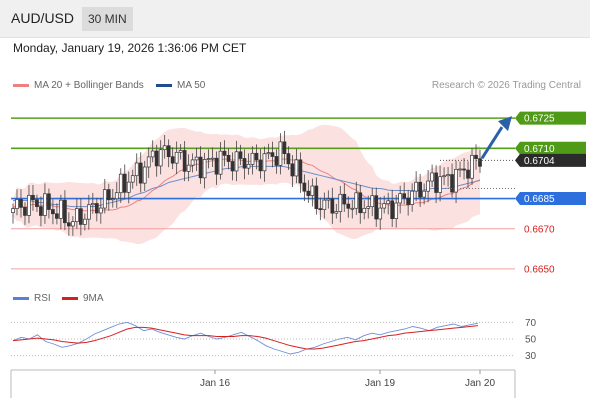  I want to click on time-tick-label-1: Jan 19, so click(380, 383).